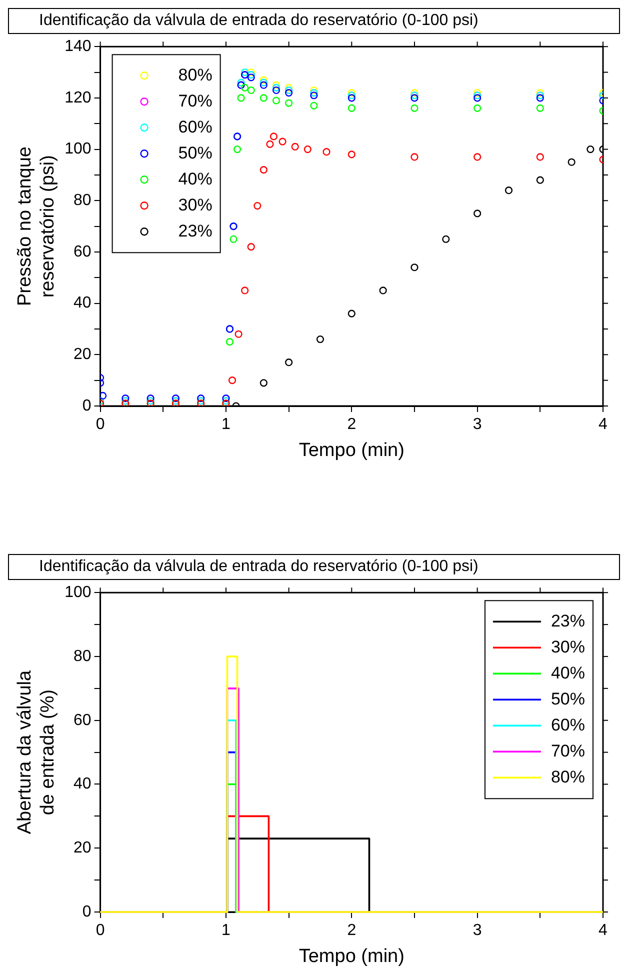 This screenshot has width=621, height=968. What do you see at coordinates (568, 620) in the screenshot?
I see `legend-label: 23%` at bounding box center [568, 620].